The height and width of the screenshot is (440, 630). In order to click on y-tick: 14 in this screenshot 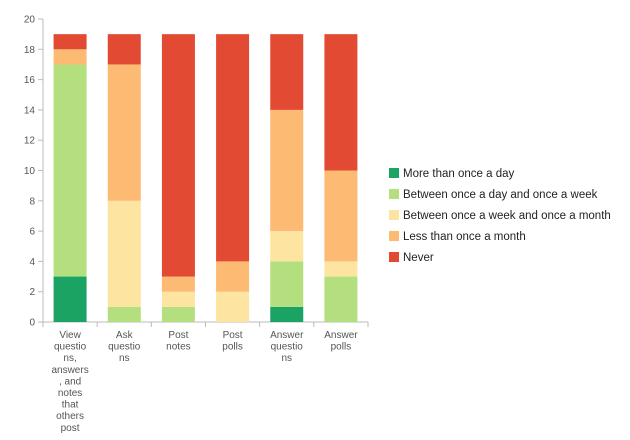, I will do `click(33, 110)`.